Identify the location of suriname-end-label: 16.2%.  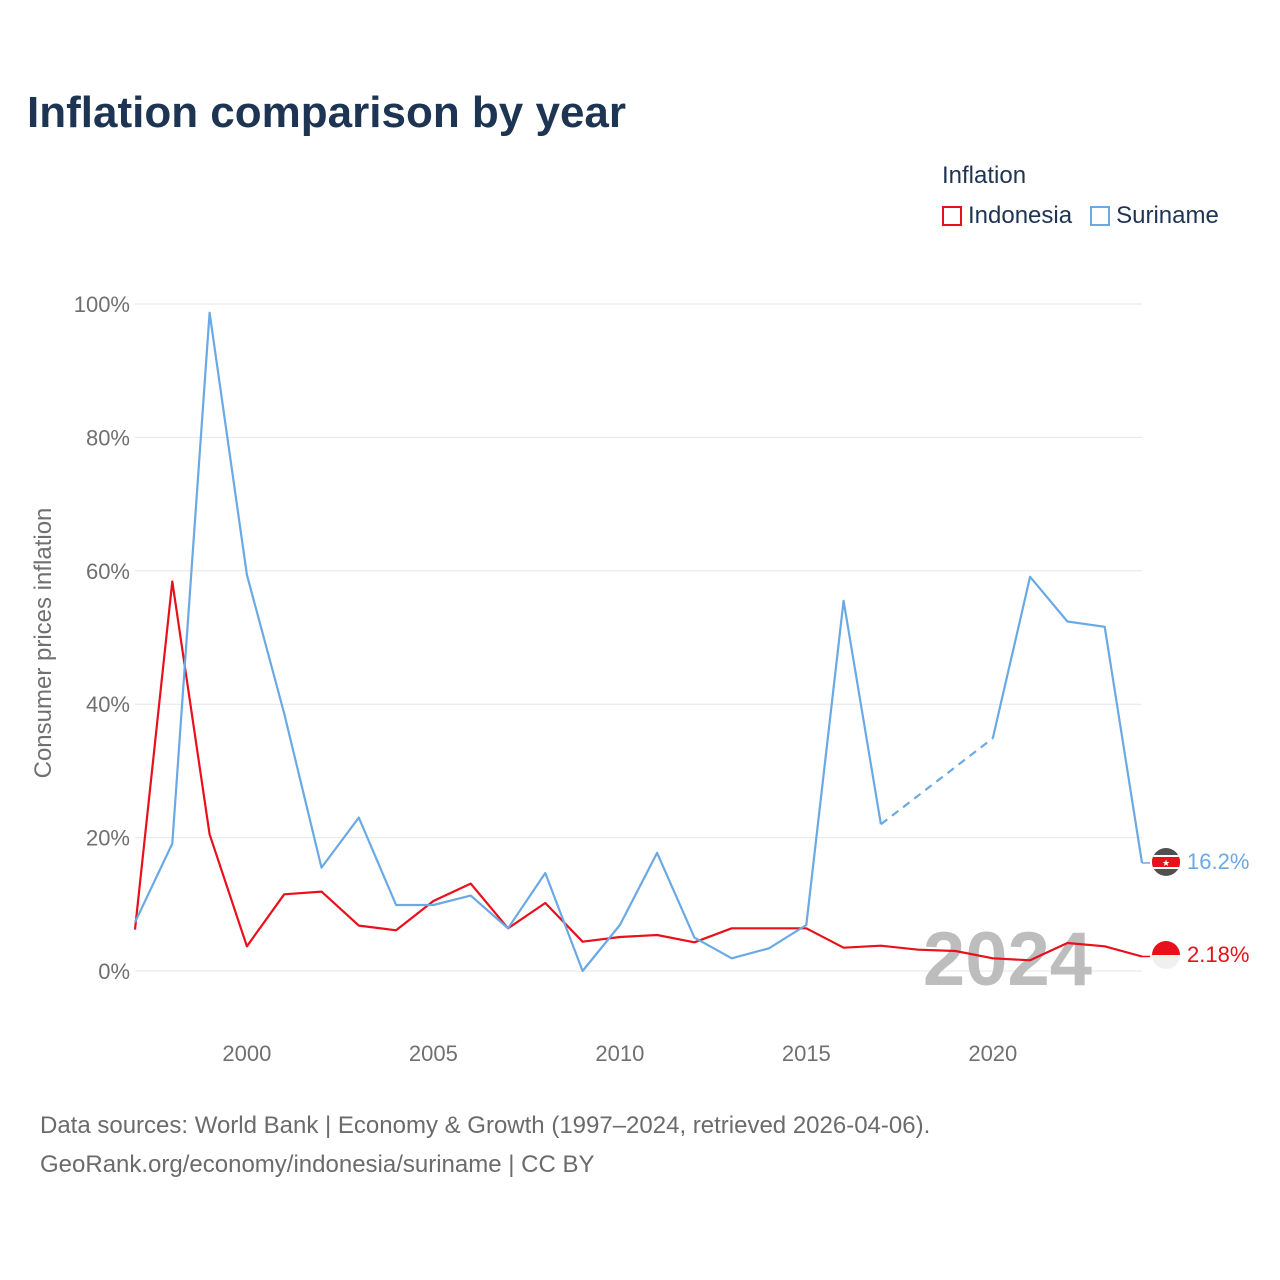
(1218, 861).